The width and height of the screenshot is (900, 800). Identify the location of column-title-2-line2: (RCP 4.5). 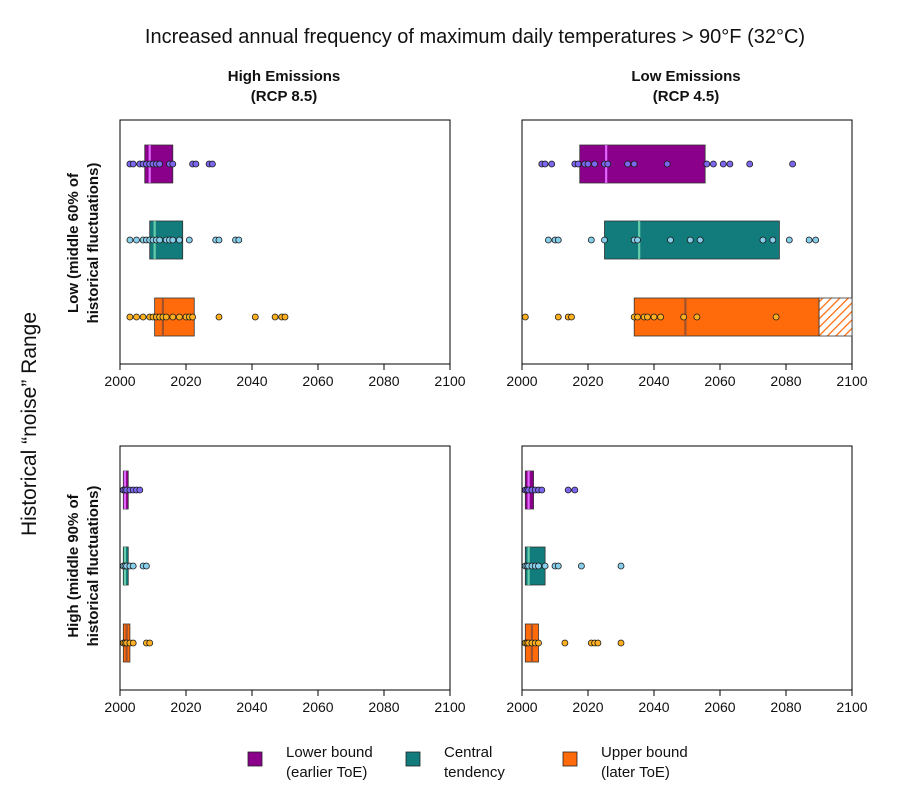
(686, 96).